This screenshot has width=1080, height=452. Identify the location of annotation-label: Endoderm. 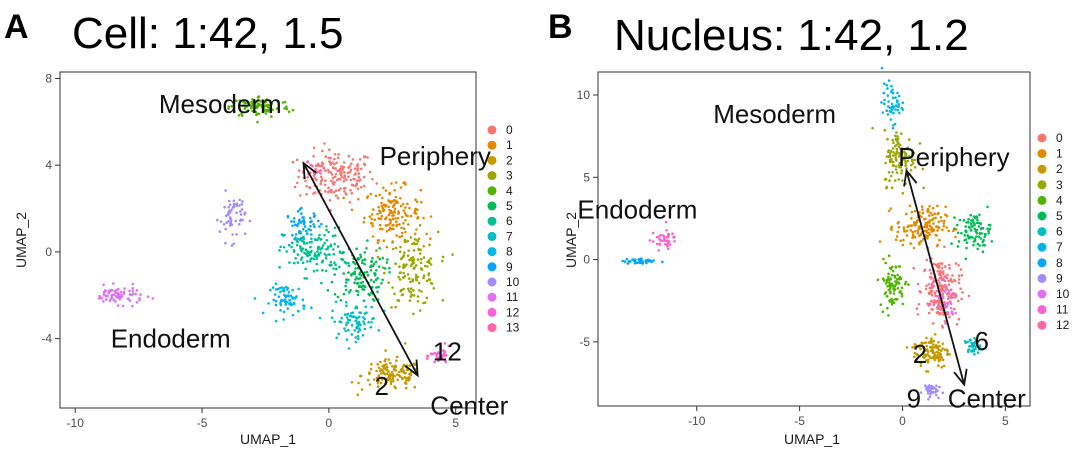
(637, 209).